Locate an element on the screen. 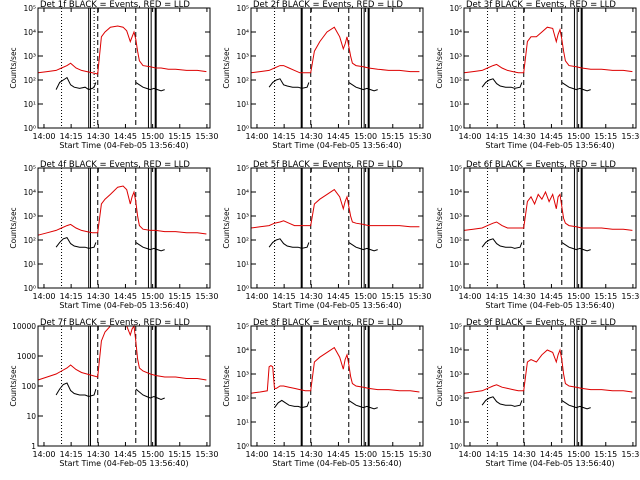 The image size is (640, 480). panel-title: Det 5f BLACK = Events, RED = LLD is located at coordinates (328, 165).